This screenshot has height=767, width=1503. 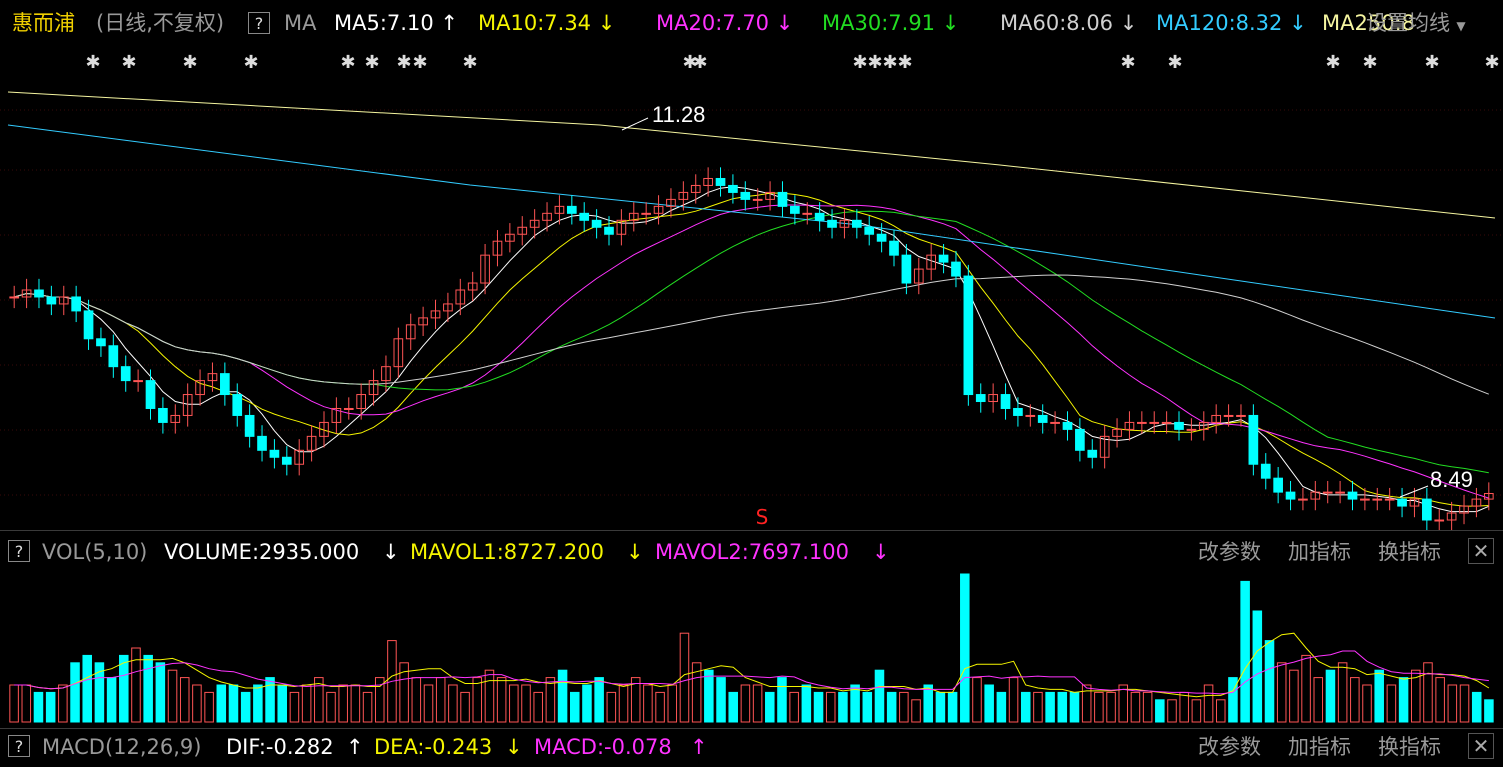 I want to click on macd-macd-arrow: ↑, so click(x=699, y=747).